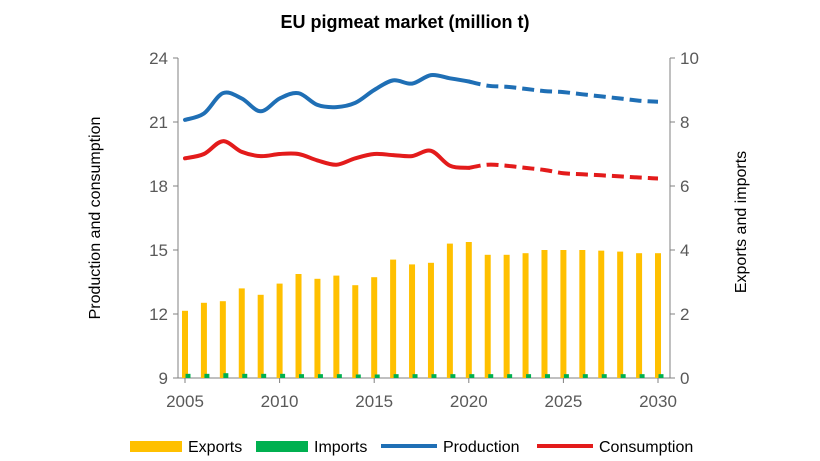  I want to click on x-axis-ticks: 2005 2010 2015 2020 2025 2030, so click(421, 394).